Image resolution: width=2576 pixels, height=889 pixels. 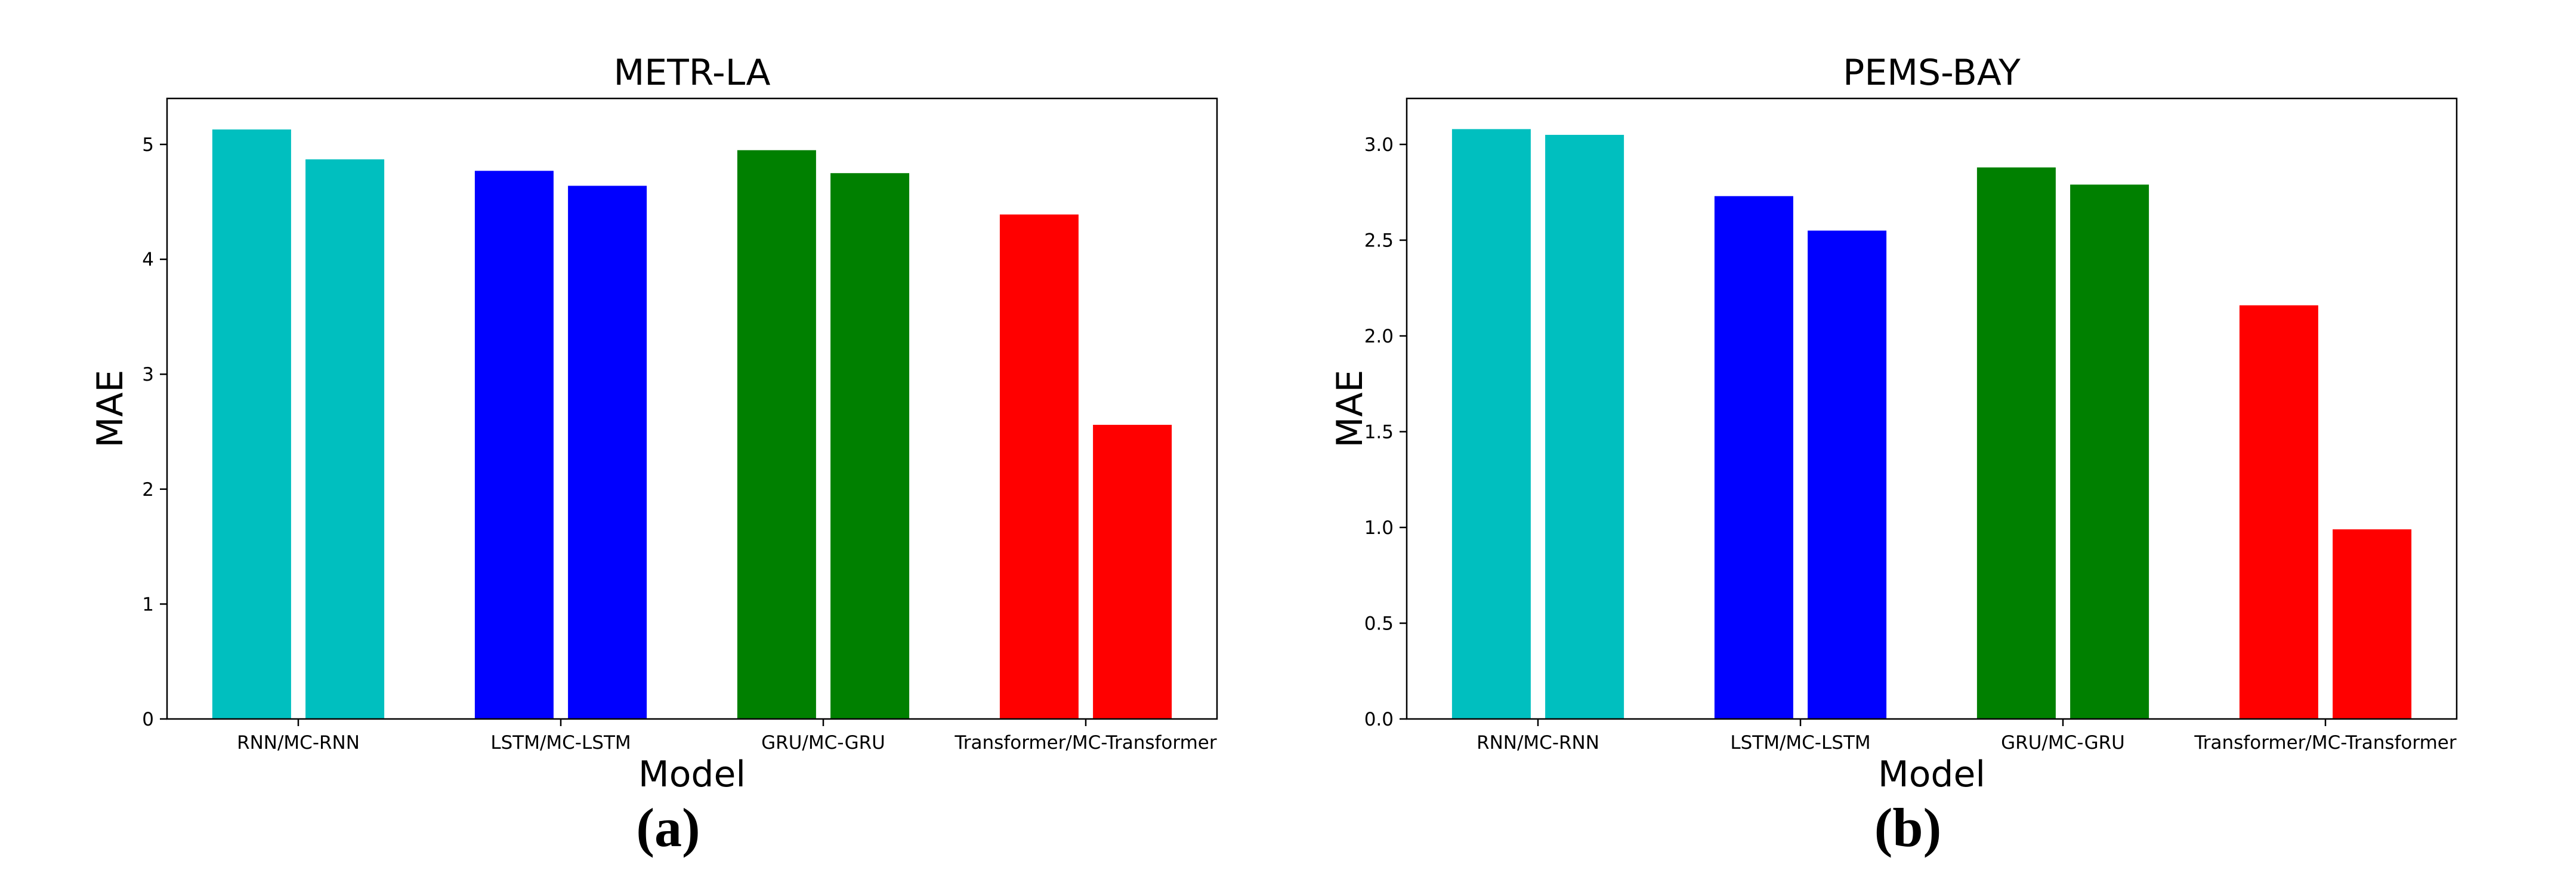 I want to click on y-tick-label: 0.0, so click(x=1379, y=720).